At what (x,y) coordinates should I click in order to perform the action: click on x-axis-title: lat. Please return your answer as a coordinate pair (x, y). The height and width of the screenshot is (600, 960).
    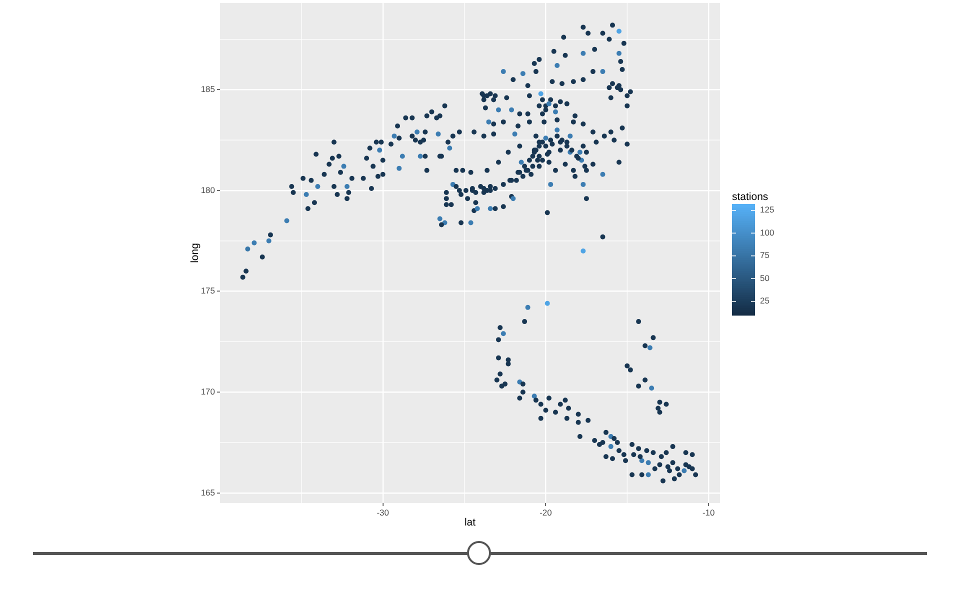
    Looking at the image, I should click on (470, 522).